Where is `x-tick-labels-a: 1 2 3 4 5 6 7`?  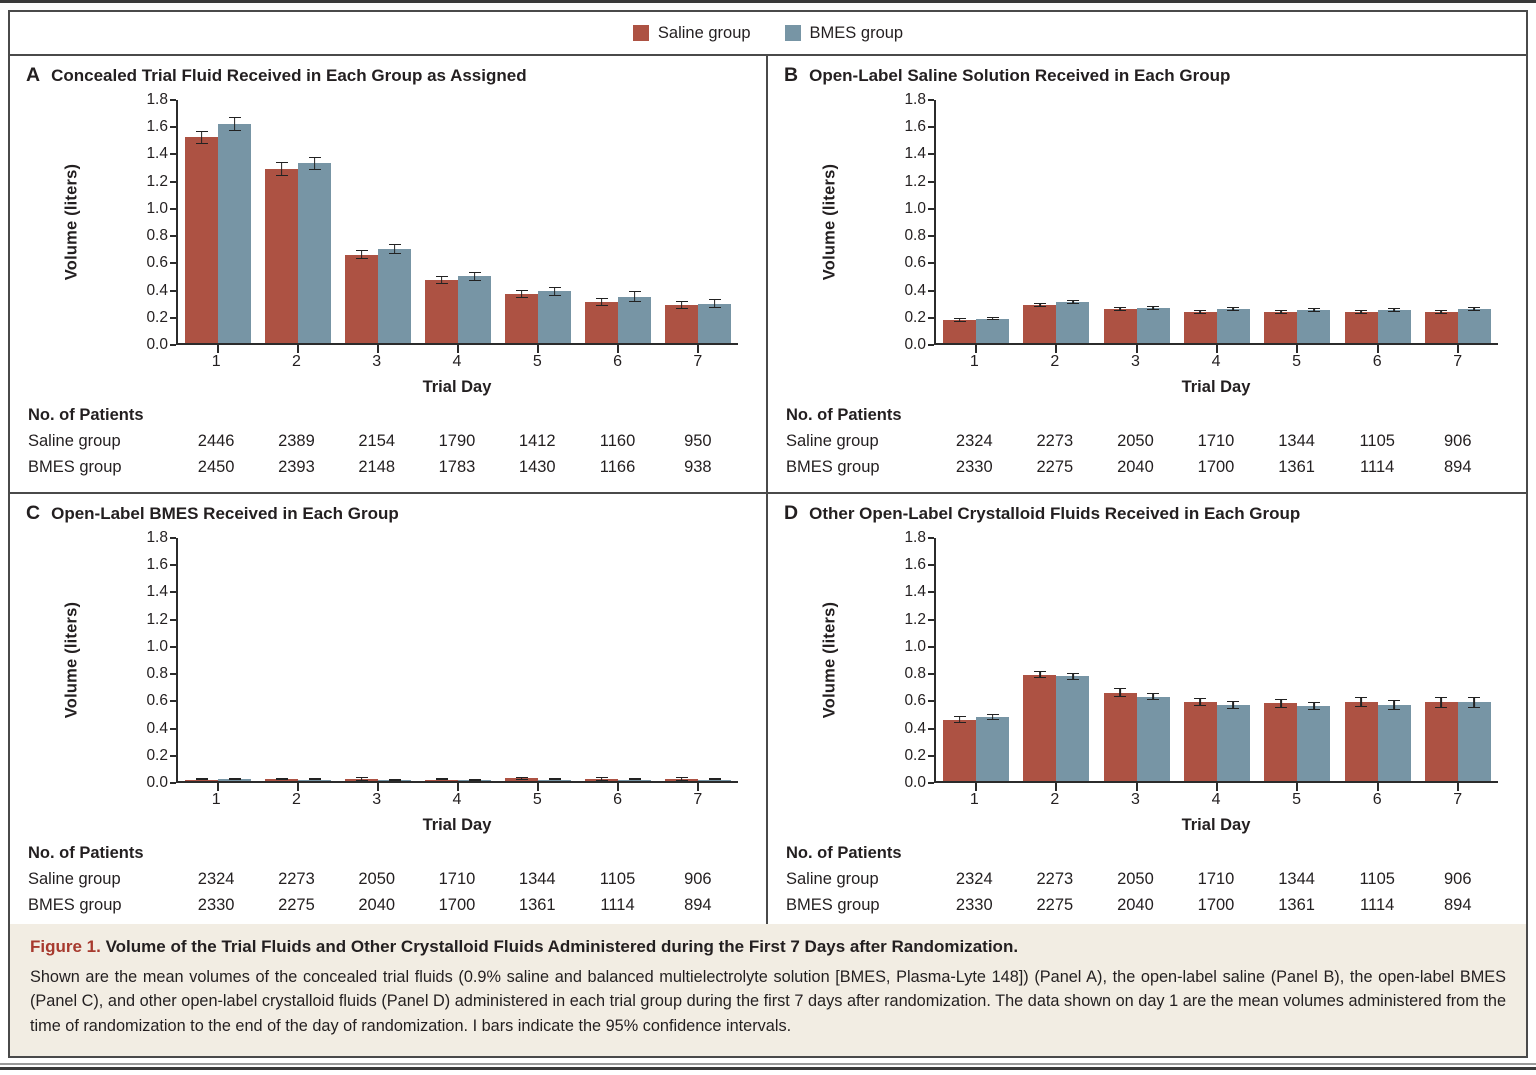
x-tick-labels-a: 1 2 3 4 5 6 7 is located at coordinates (457, 362).